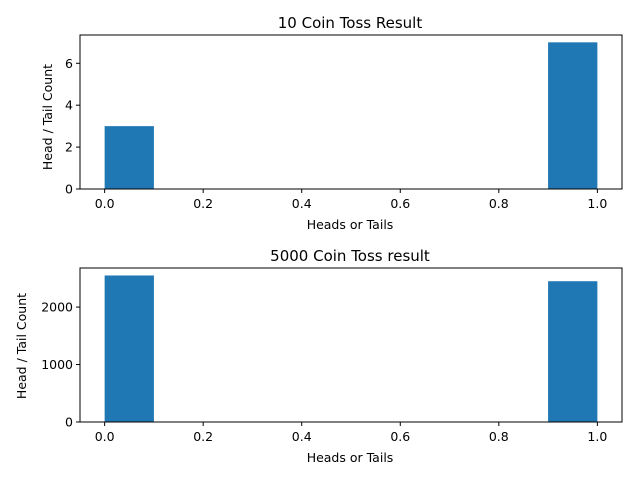  What do you see at coordinates (57, 364) in the screenshot?
I see `y-tick-label: 1000` at bounding box center [57, 364].